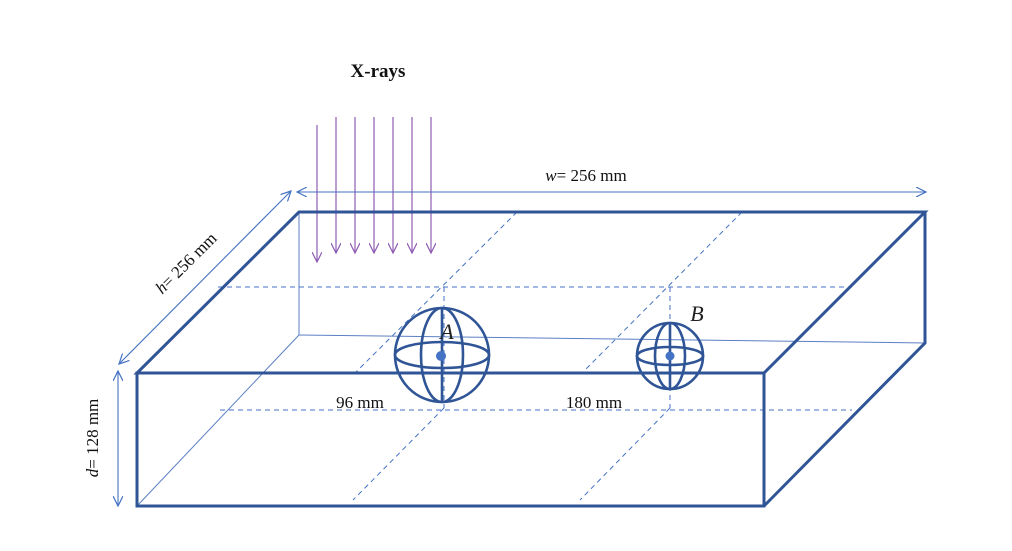 The height and width of the screenshot is (551, 1012). Describe the element at coordinates (594, 402) in the screenshot. I see `distance-b-label: 180 mm` at that location.